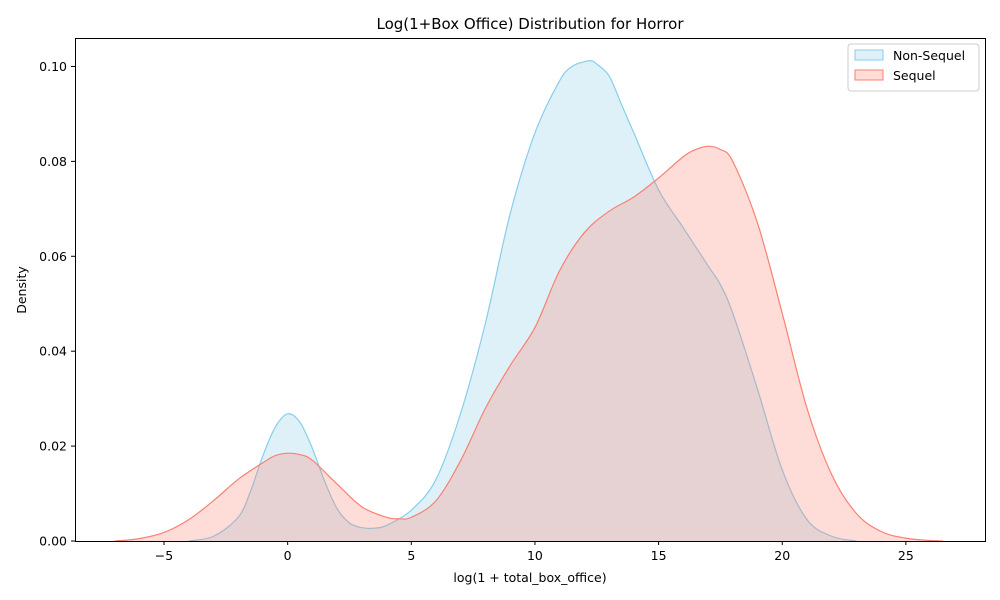  I want to click on y-axis-label: Density, so click(21, 290).